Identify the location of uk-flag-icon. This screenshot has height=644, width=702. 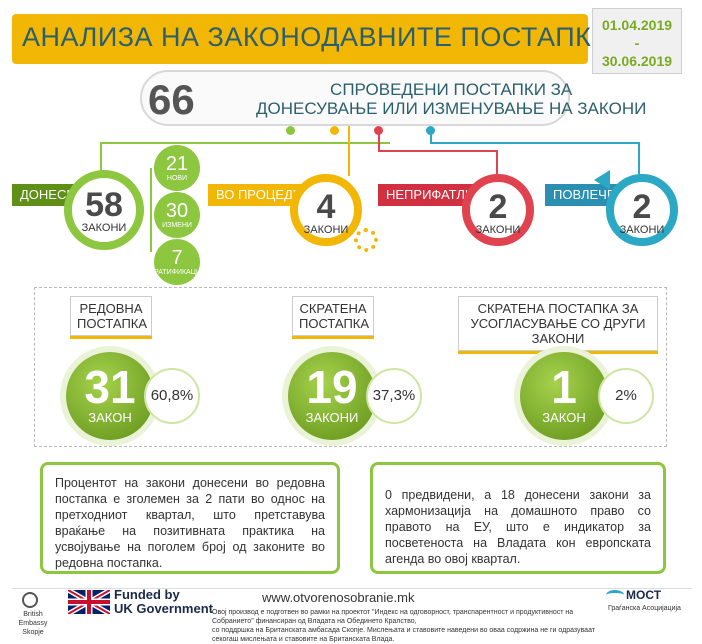
(89, 602).